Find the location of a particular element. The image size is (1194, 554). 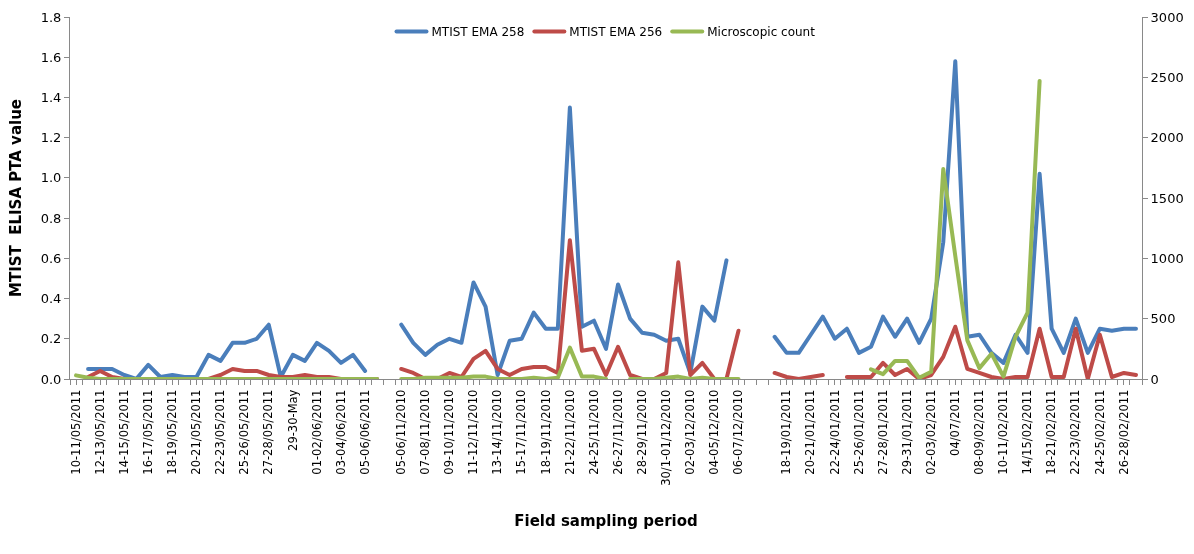

y2-tick-label: 500 is located at coordinates (1163, 319).